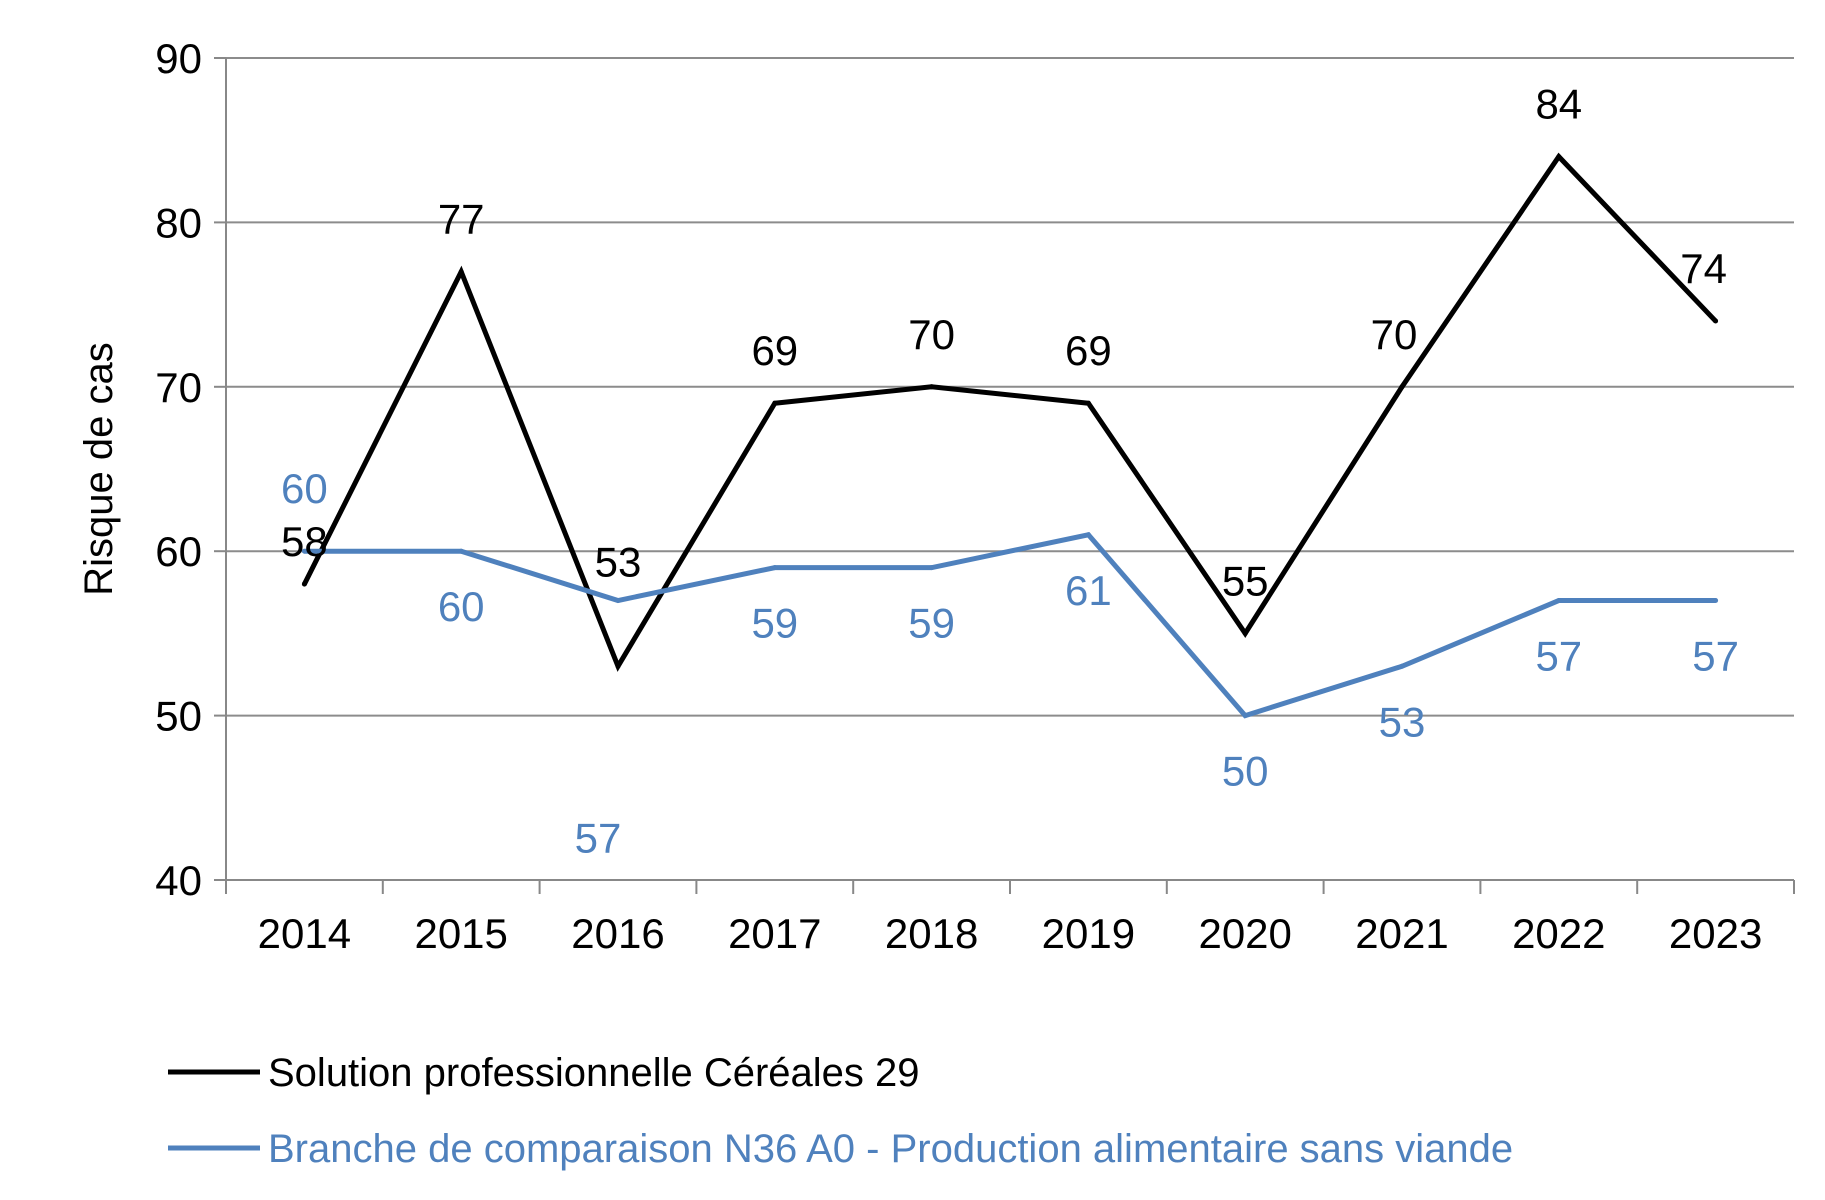 This screenshot has width=1825, height=1200. What do you see at coordinates (1558, 104) in the screenshot?
I see `data-label-series-1: 84` at bounding box center [1558, 104].